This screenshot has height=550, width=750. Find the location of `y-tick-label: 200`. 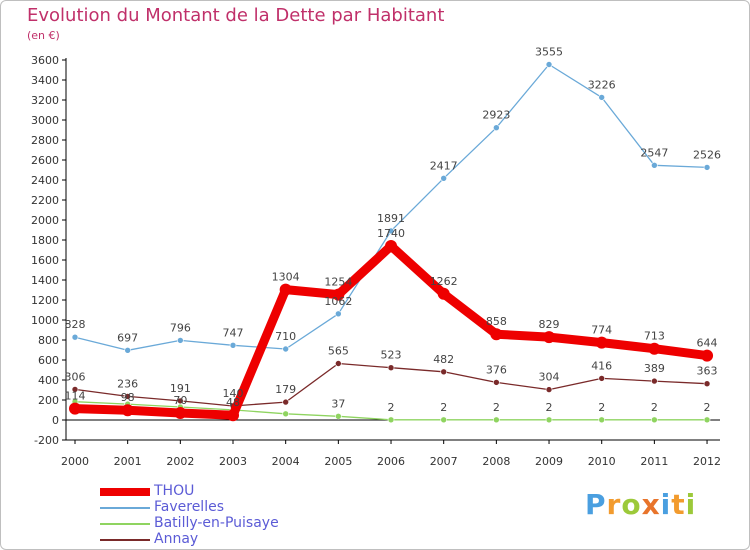

y-tick-label: 200 is located at coordinates (48, 400).